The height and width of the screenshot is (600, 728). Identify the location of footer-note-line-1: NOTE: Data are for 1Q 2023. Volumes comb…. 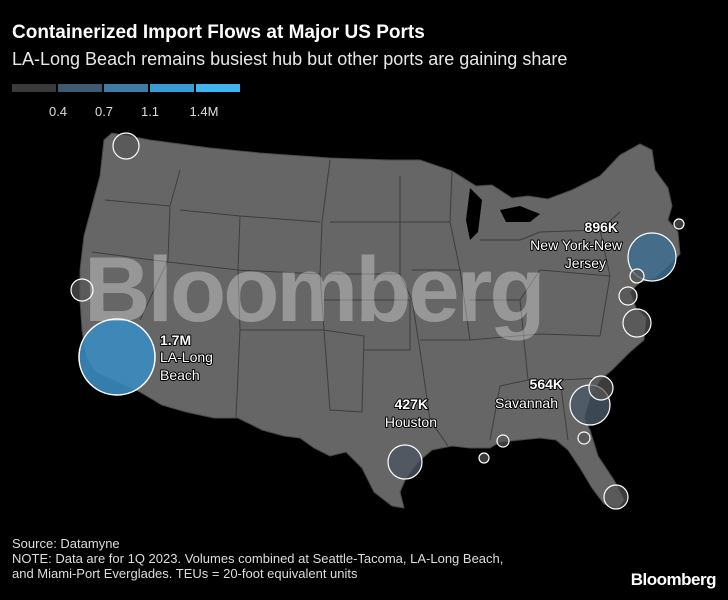
(258, 558).